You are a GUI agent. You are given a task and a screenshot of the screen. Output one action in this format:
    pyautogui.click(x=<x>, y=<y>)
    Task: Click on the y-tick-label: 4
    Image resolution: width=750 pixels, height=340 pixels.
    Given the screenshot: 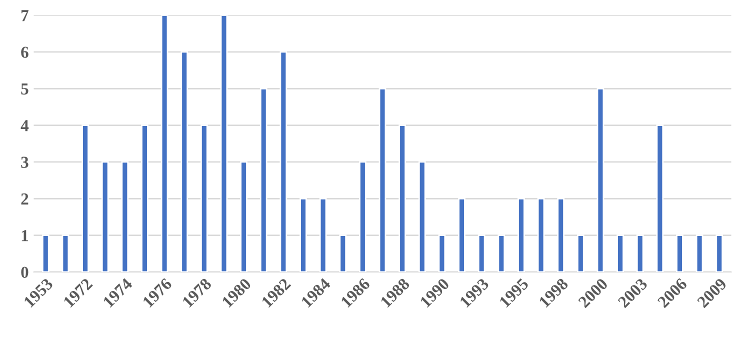 What is the action you would take?
    pyautogui.click(x=24, y=126)
    